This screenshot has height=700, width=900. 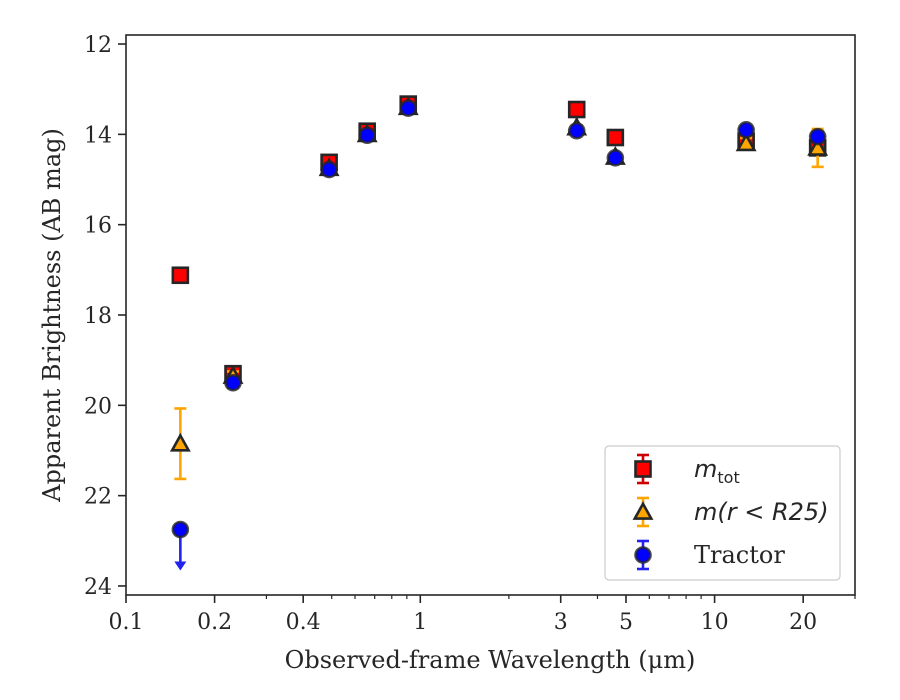 I want to click on legend: mtot m(r < R25) Tractor, so click(x=722, y=513).